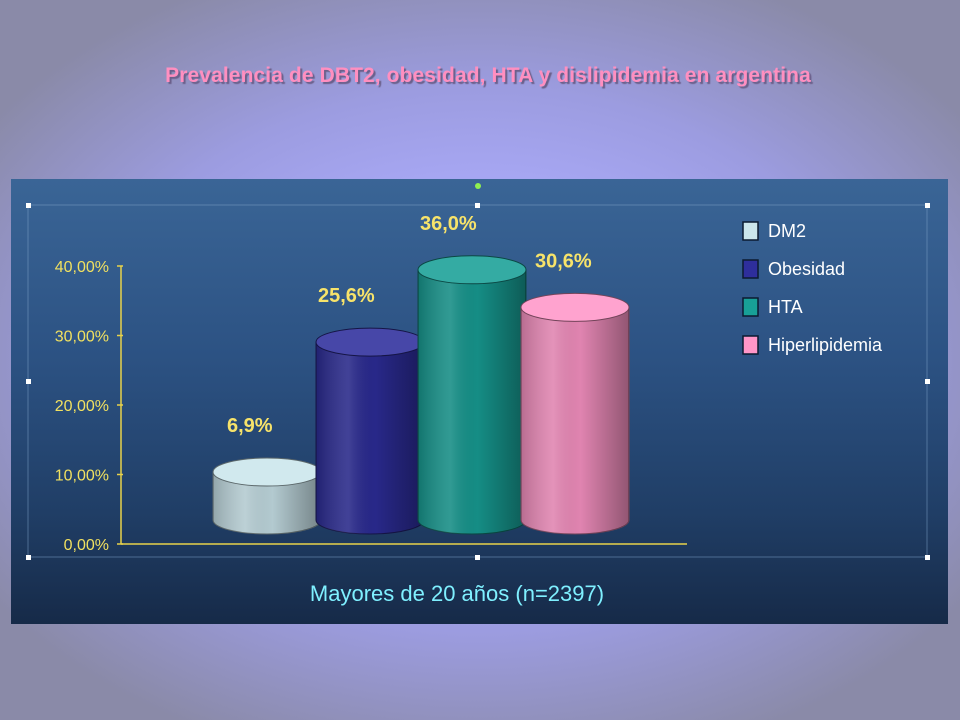 This screenshot has height=720, width=960. I want to click on y-tick-label: 30,00%, so click(82, 337).